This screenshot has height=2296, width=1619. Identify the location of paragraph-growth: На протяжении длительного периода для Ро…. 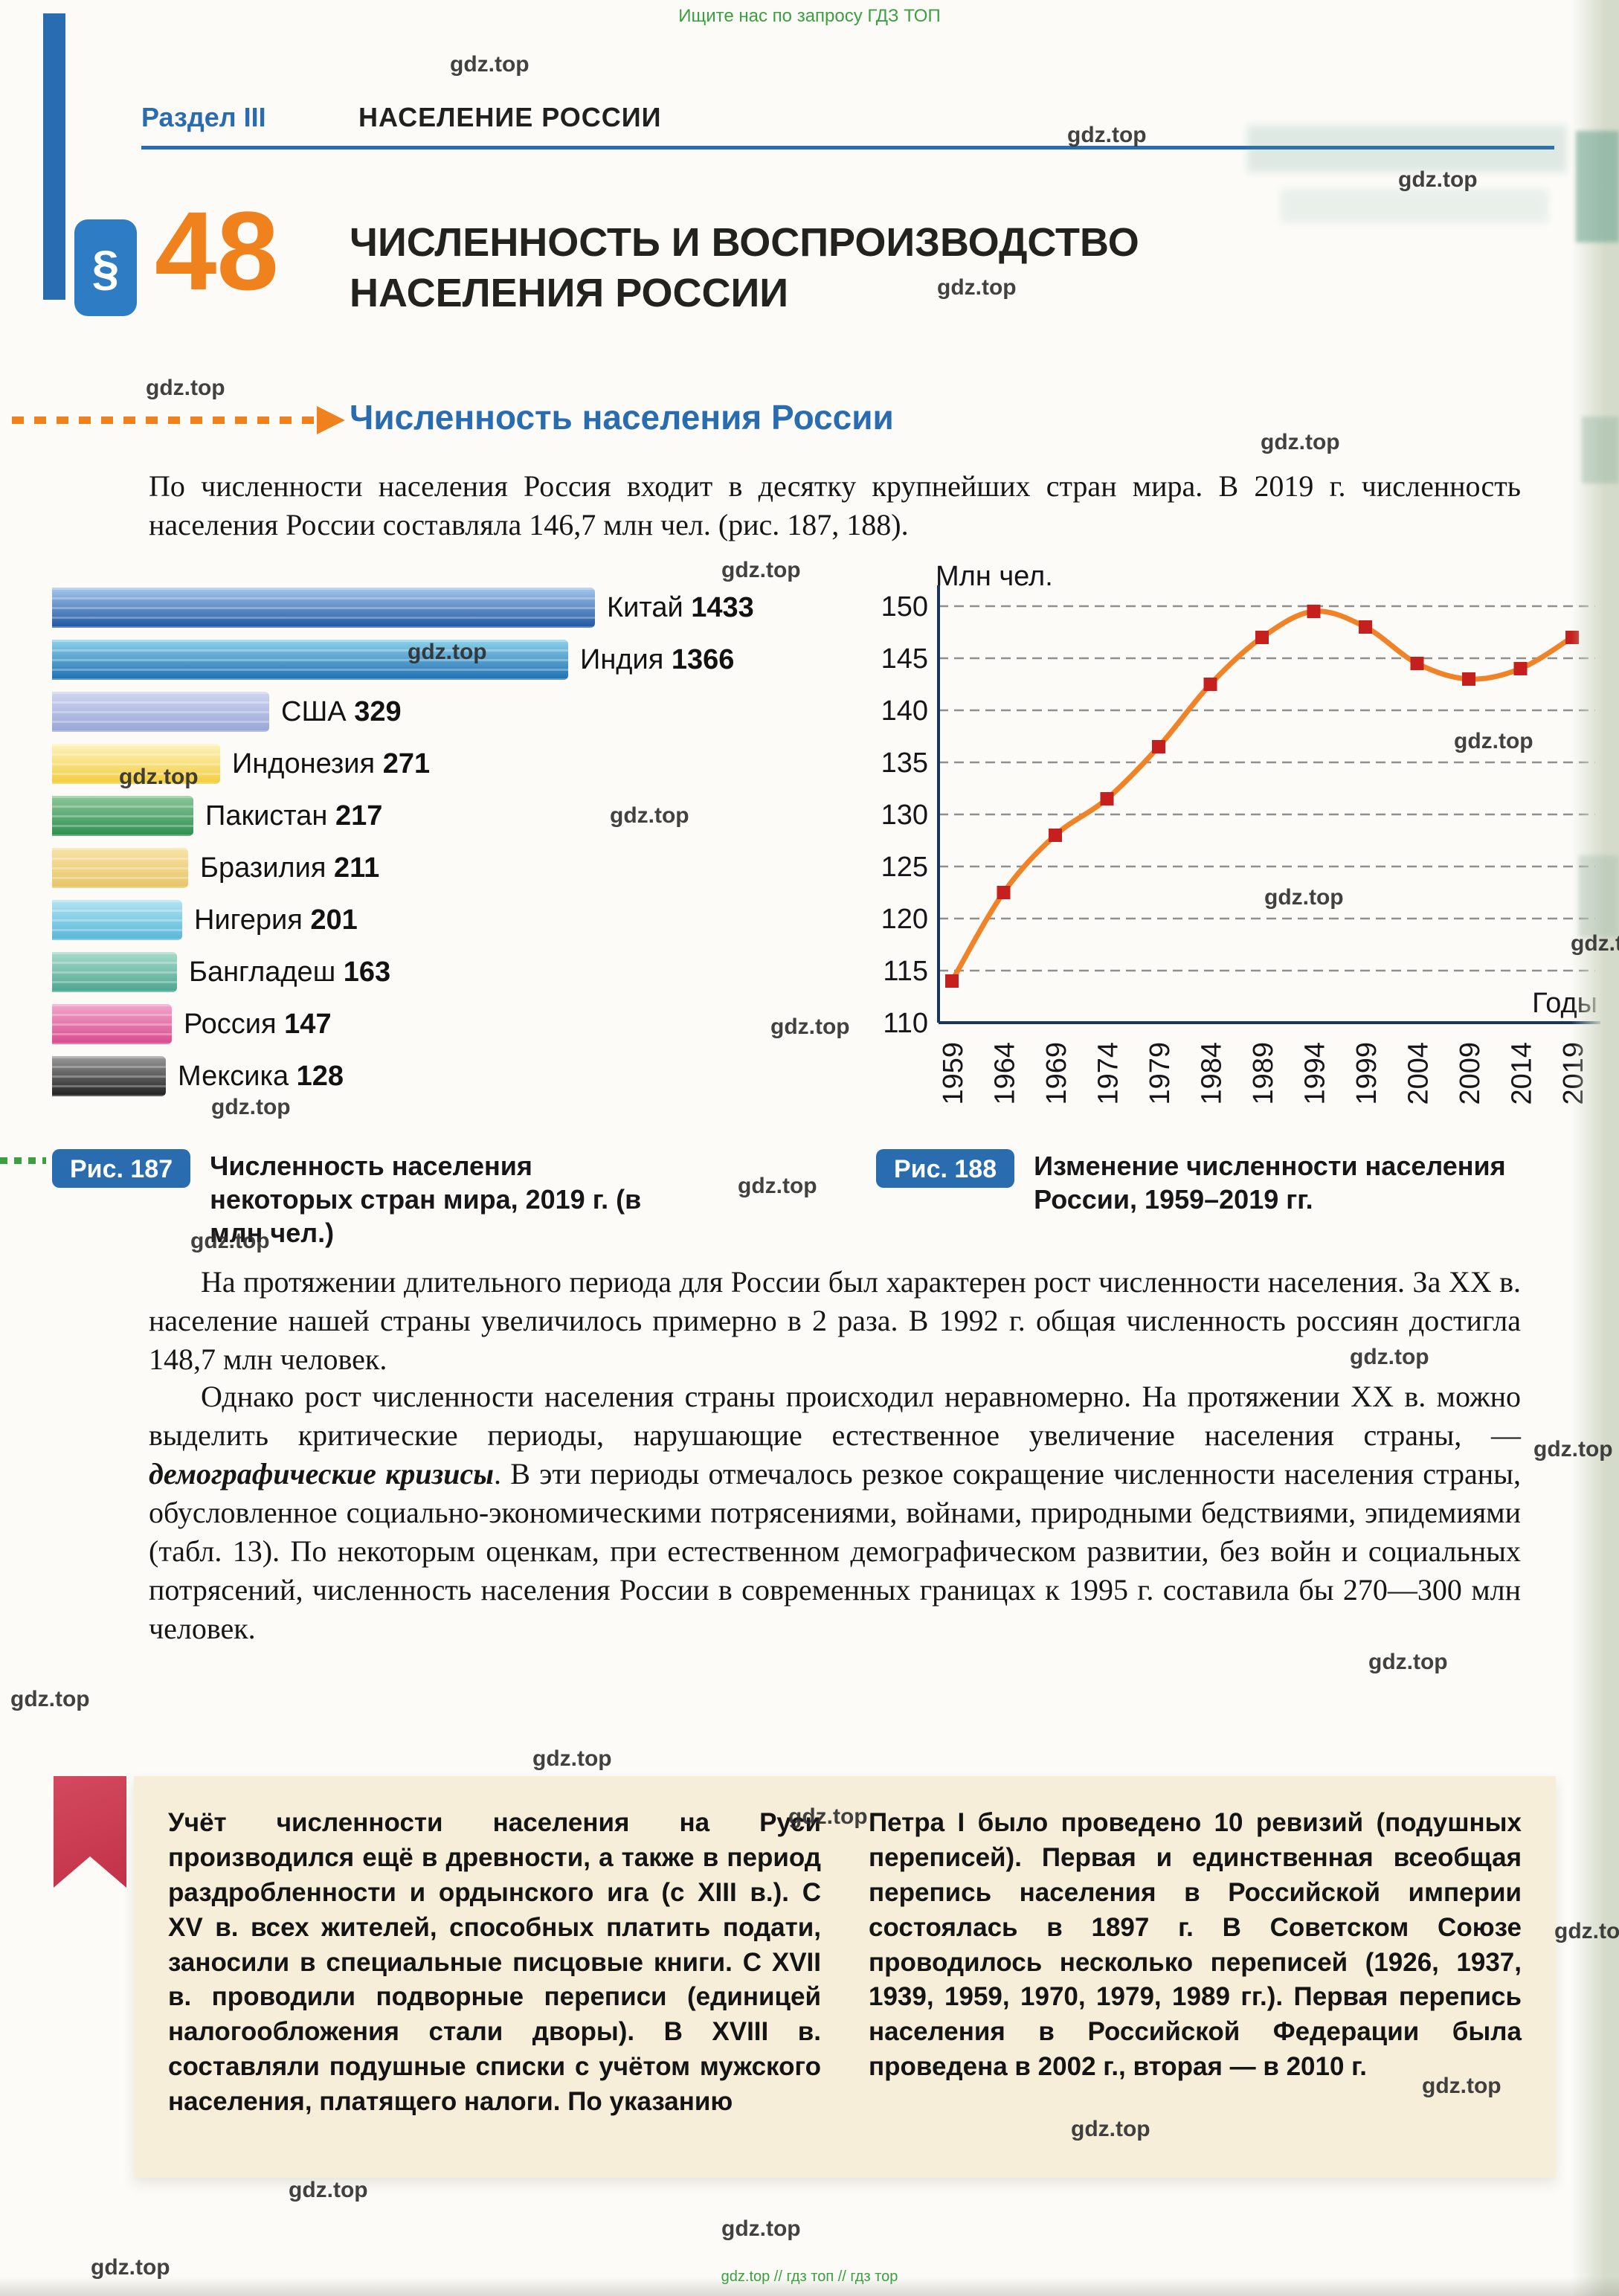
(835, 1320).